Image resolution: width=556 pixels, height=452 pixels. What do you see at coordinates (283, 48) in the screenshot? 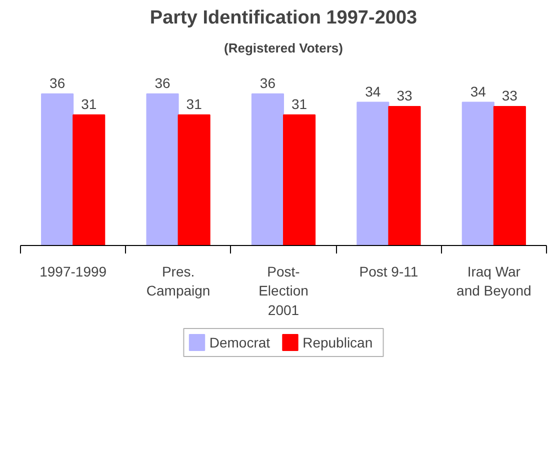
I see `chart-subtitle: (Registered Voters)` at bounding box center [283, 48].